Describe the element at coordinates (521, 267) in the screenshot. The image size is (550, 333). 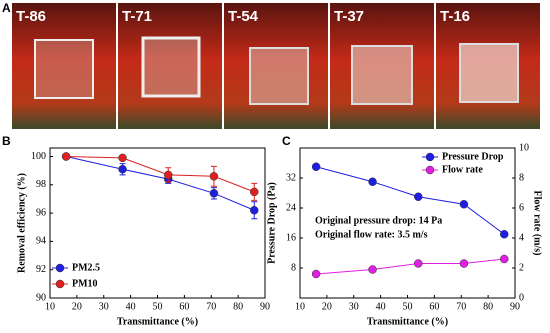
I see `y2-tick-label: 2` at that location.